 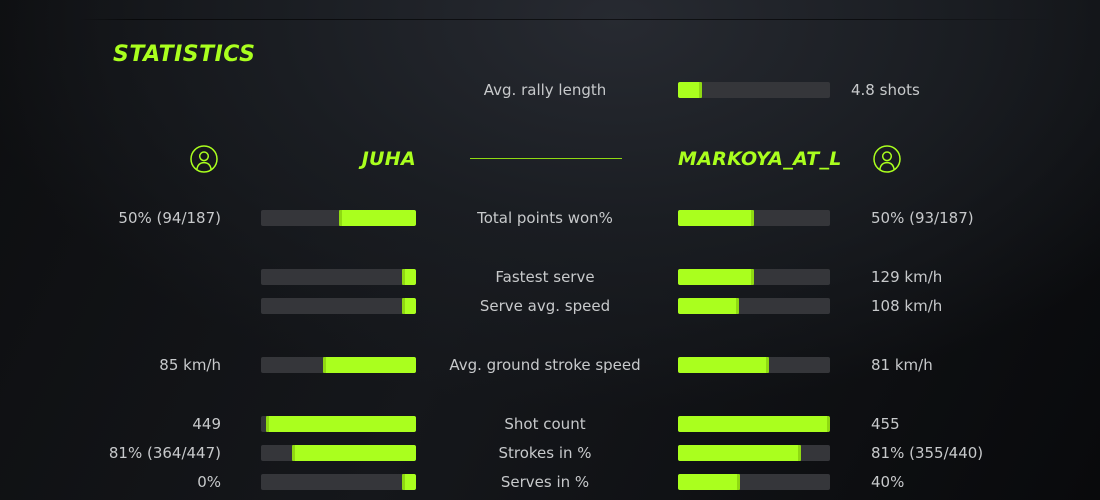 I want to click on stat-row: Fastest serve 129 km/h, so click(x=550, y=277).